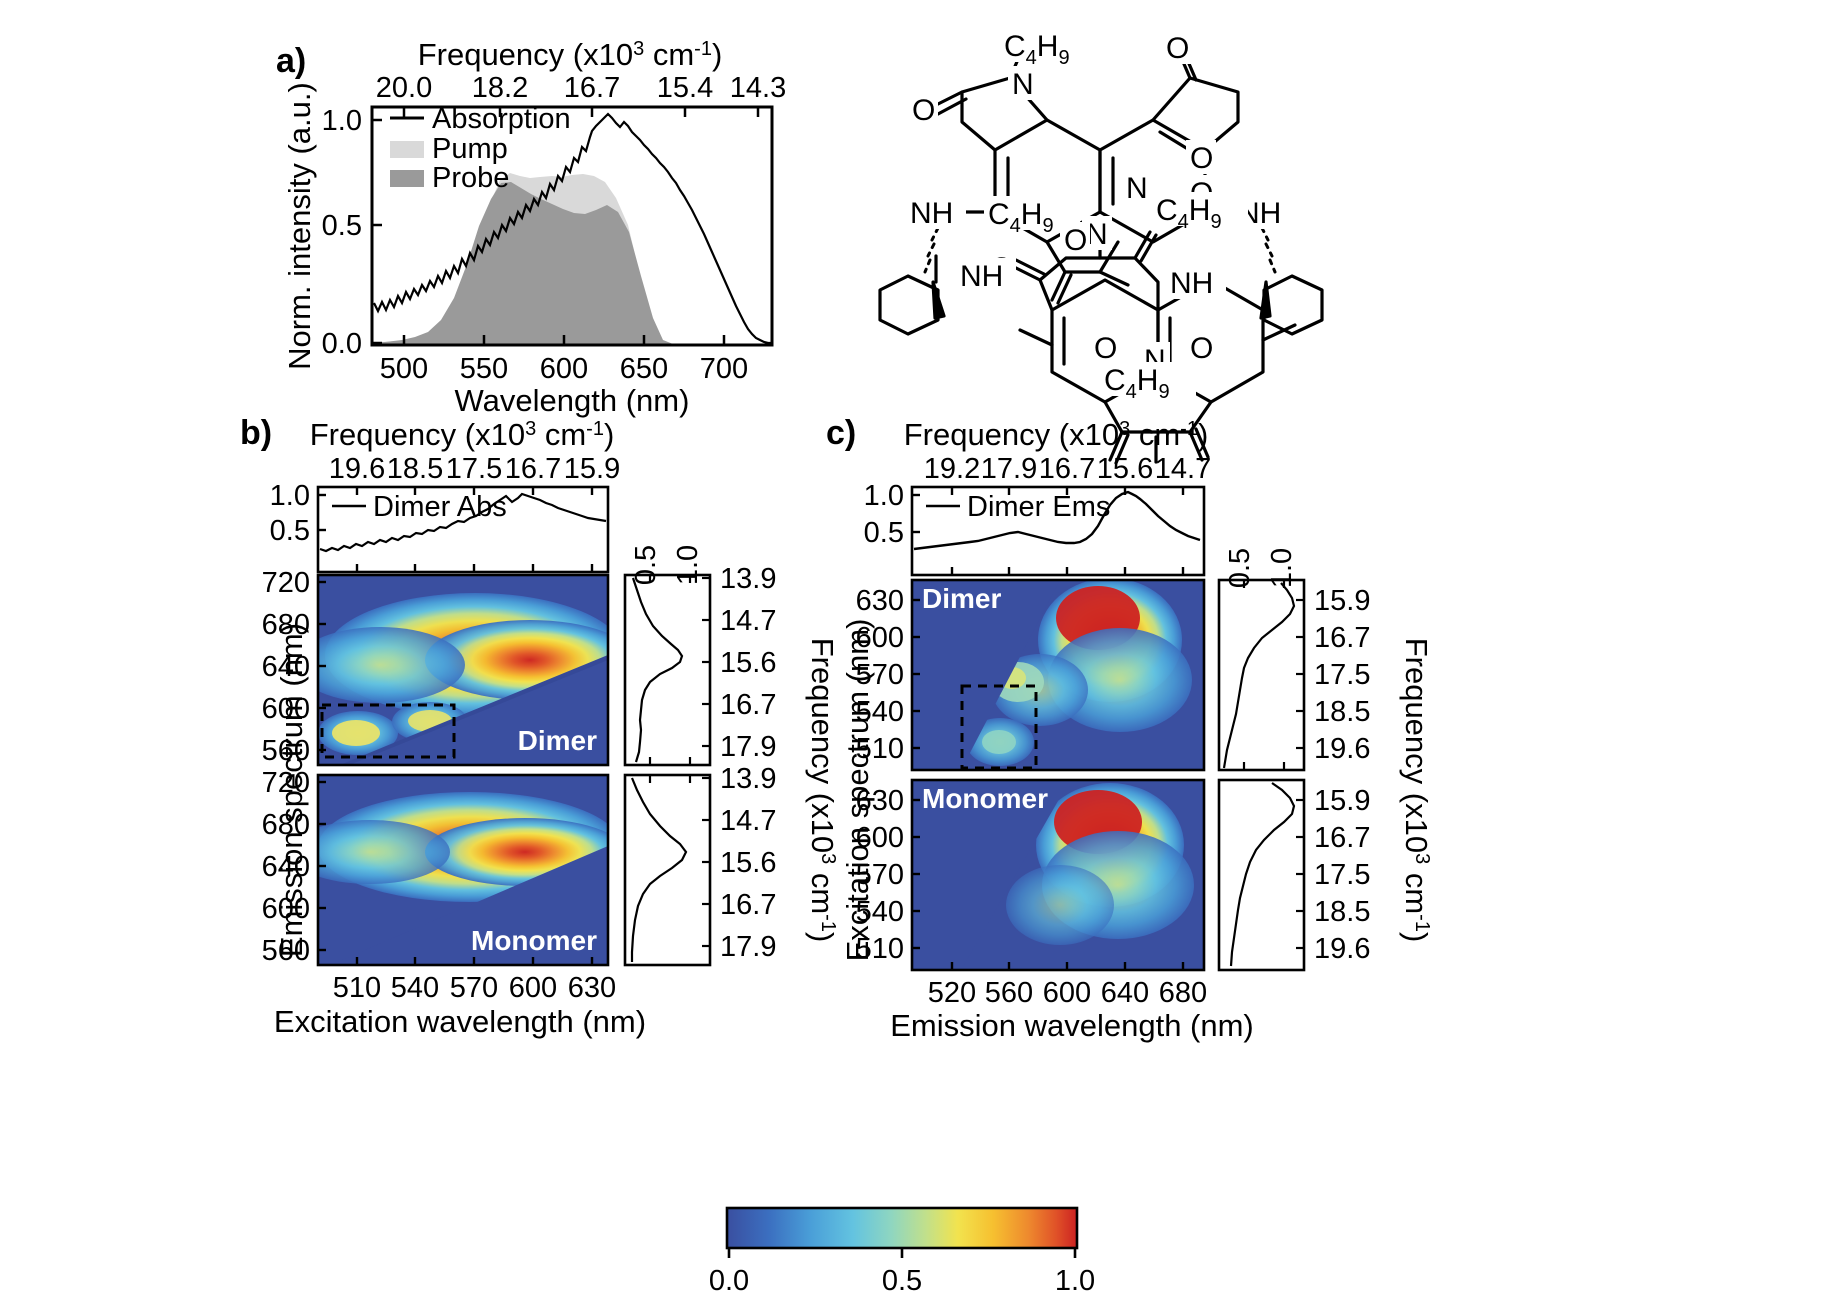  Describe the element at coordinates (1067, 469) in the screenshot. I see `panel-c-top-tick-2: 16.7` at that location.